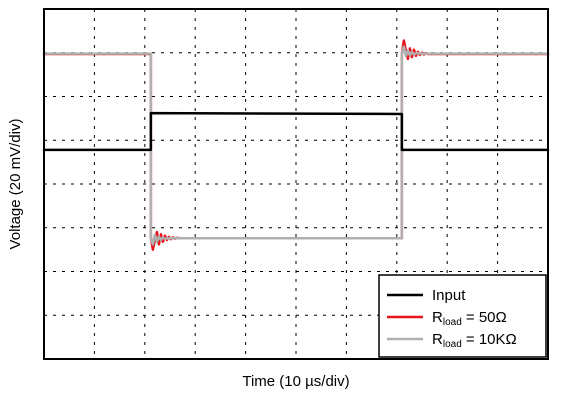 The height and width of the screenshot is (393, 576). I want to click on legend-label-1: Rload = 50Ω, so click(469, 318).